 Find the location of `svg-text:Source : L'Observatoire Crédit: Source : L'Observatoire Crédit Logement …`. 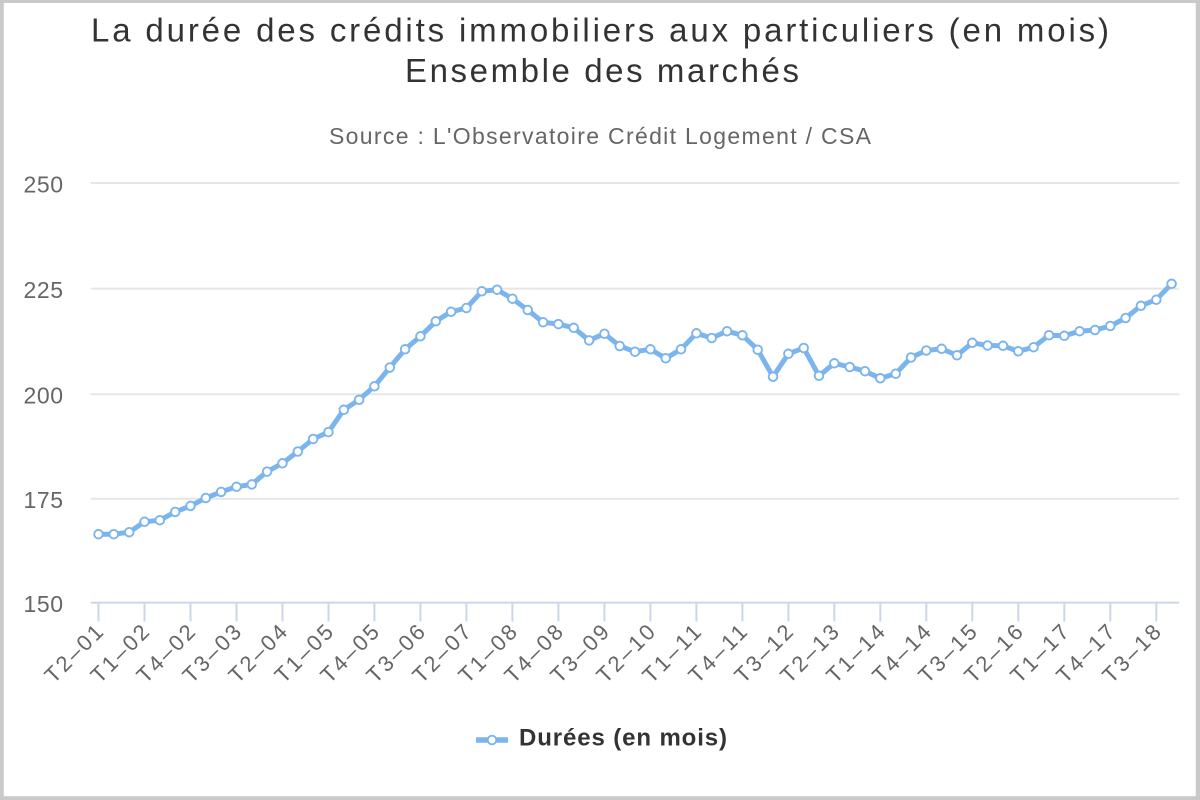

svg-text:Source : L'Observatoire Crédit: Source : L'Observatoire Crédit Logement … is located at coordinates (600, 136).